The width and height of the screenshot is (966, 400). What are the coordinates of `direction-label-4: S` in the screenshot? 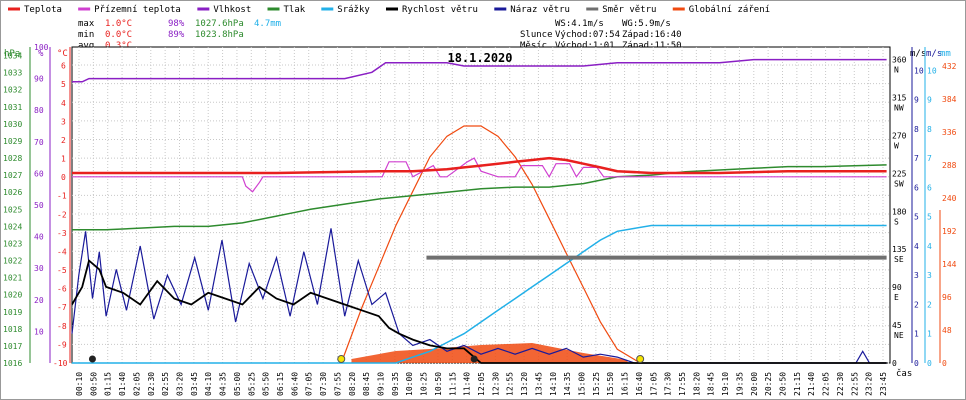 It's located at (896, 221).